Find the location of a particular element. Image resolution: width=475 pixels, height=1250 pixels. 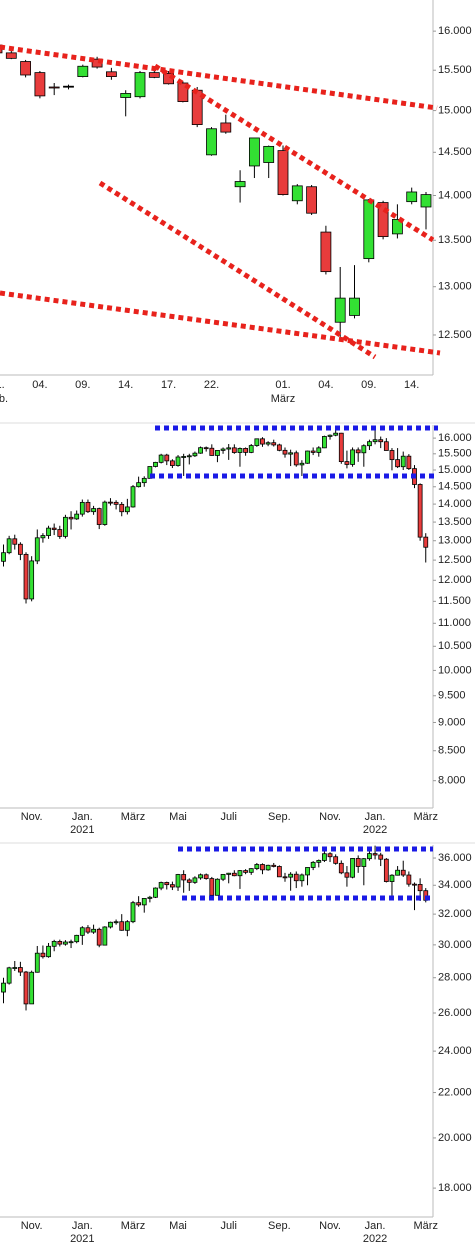

x-tick-label: Juli is located at coordinates (228, 1226).